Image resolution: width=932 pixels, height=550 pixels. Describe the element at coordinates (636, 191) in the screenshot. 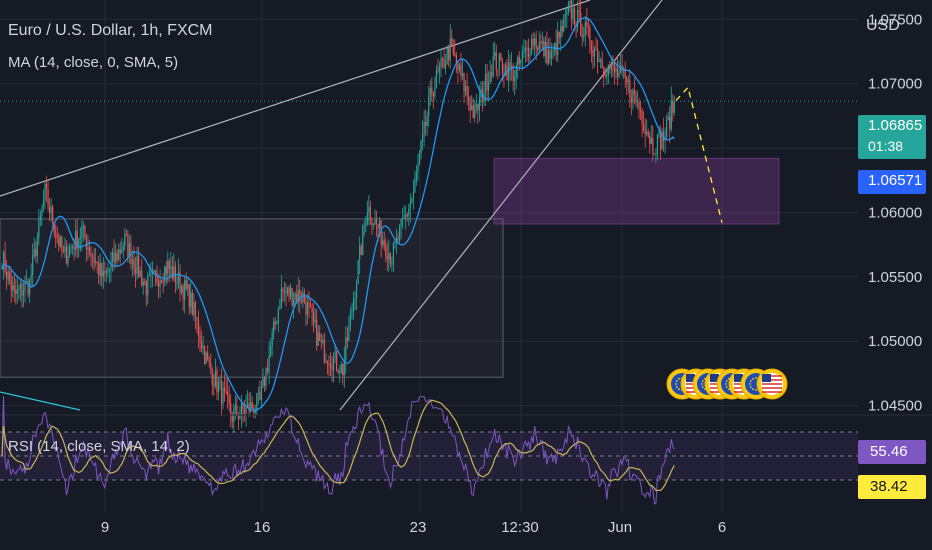

I see `support-zone-rectangle` at that location.